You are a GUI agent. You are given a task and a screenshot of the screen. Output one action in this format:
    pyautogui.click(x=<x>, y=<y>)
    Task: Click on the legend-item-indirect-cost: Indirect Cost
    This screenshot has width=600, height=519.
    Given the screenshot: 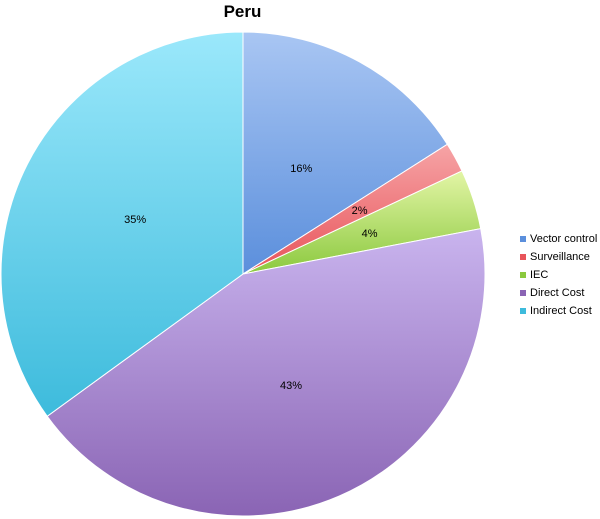 What is the action you would take?
    pyautogui.click(x=558, y=311)
    